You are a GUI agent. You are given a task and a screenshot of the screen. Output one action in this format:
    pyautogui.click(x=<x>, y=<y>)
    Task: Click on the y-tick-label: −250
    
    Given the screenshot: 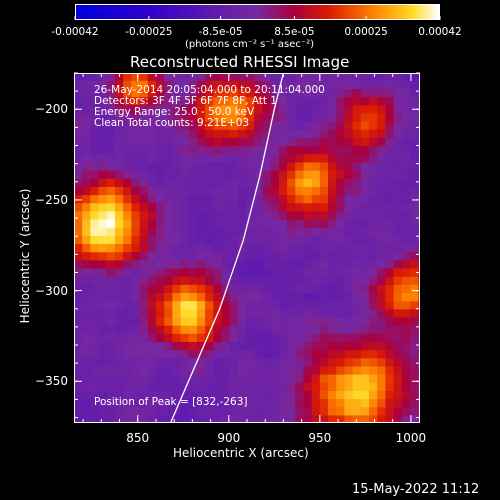 What is the action you would take?
    pyautogui.click(x=51, y=199)
    